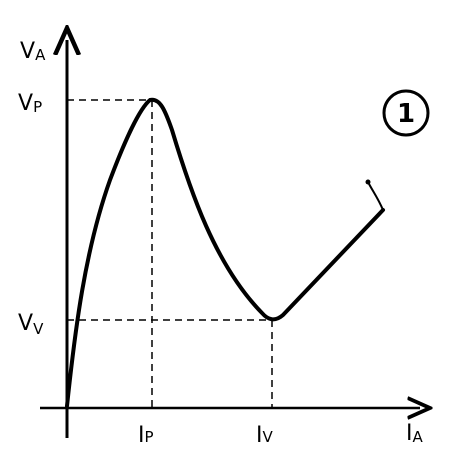  I want to click on peak-current-label: IP, so click(146, 435).